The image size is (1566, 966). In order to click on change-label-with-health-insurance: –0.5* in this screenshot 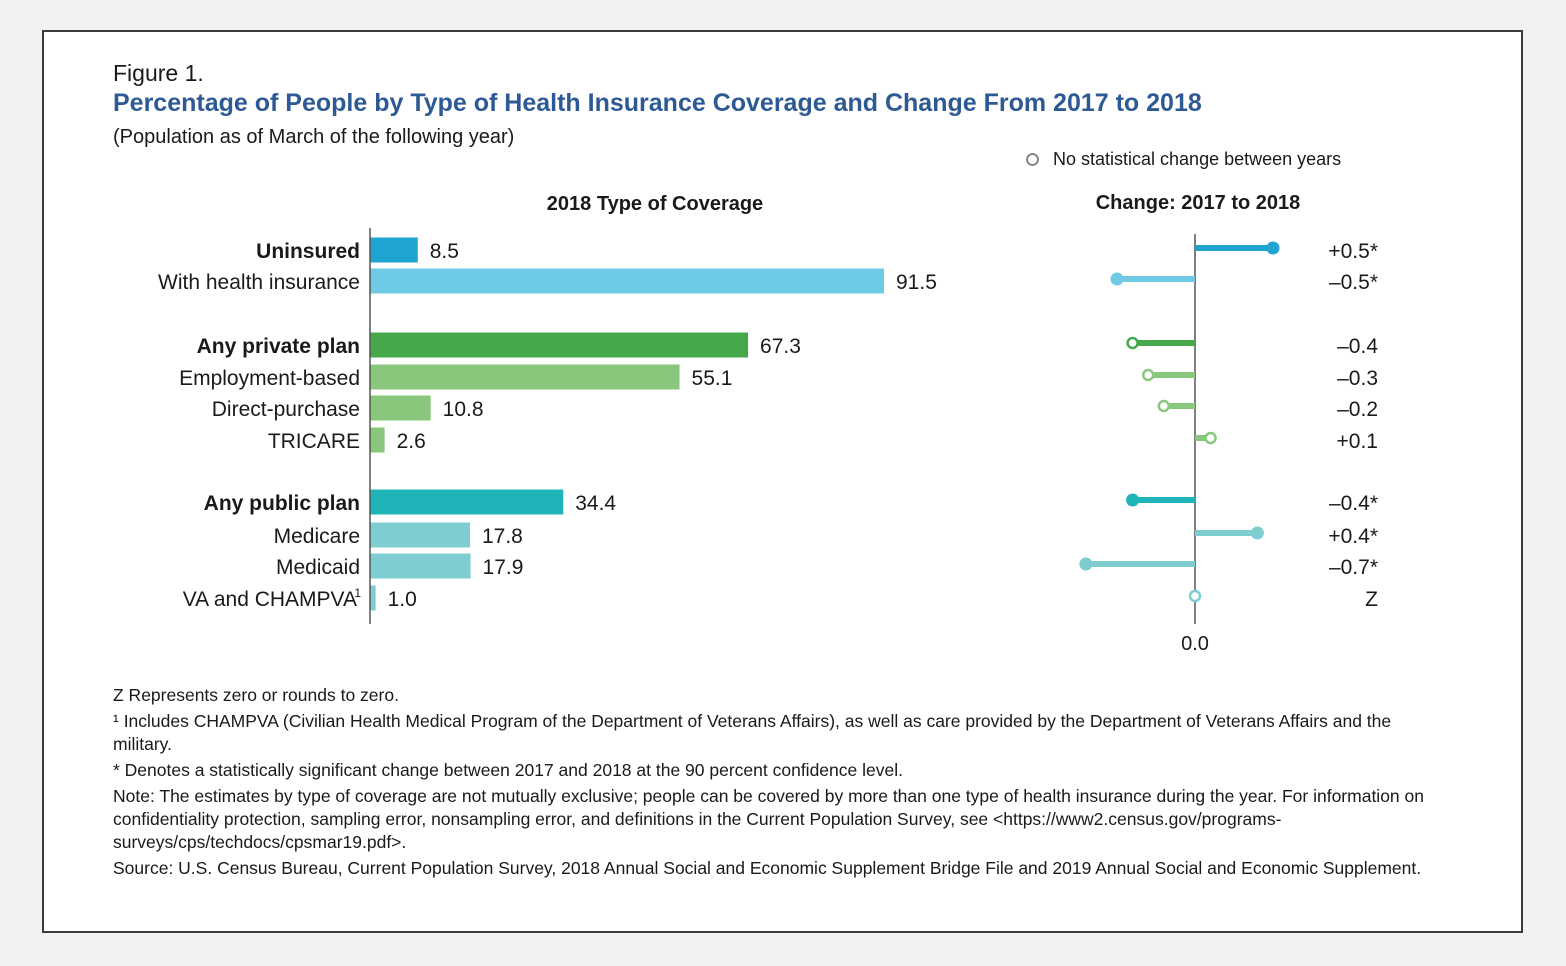, I will do `click(1353, 282)`.